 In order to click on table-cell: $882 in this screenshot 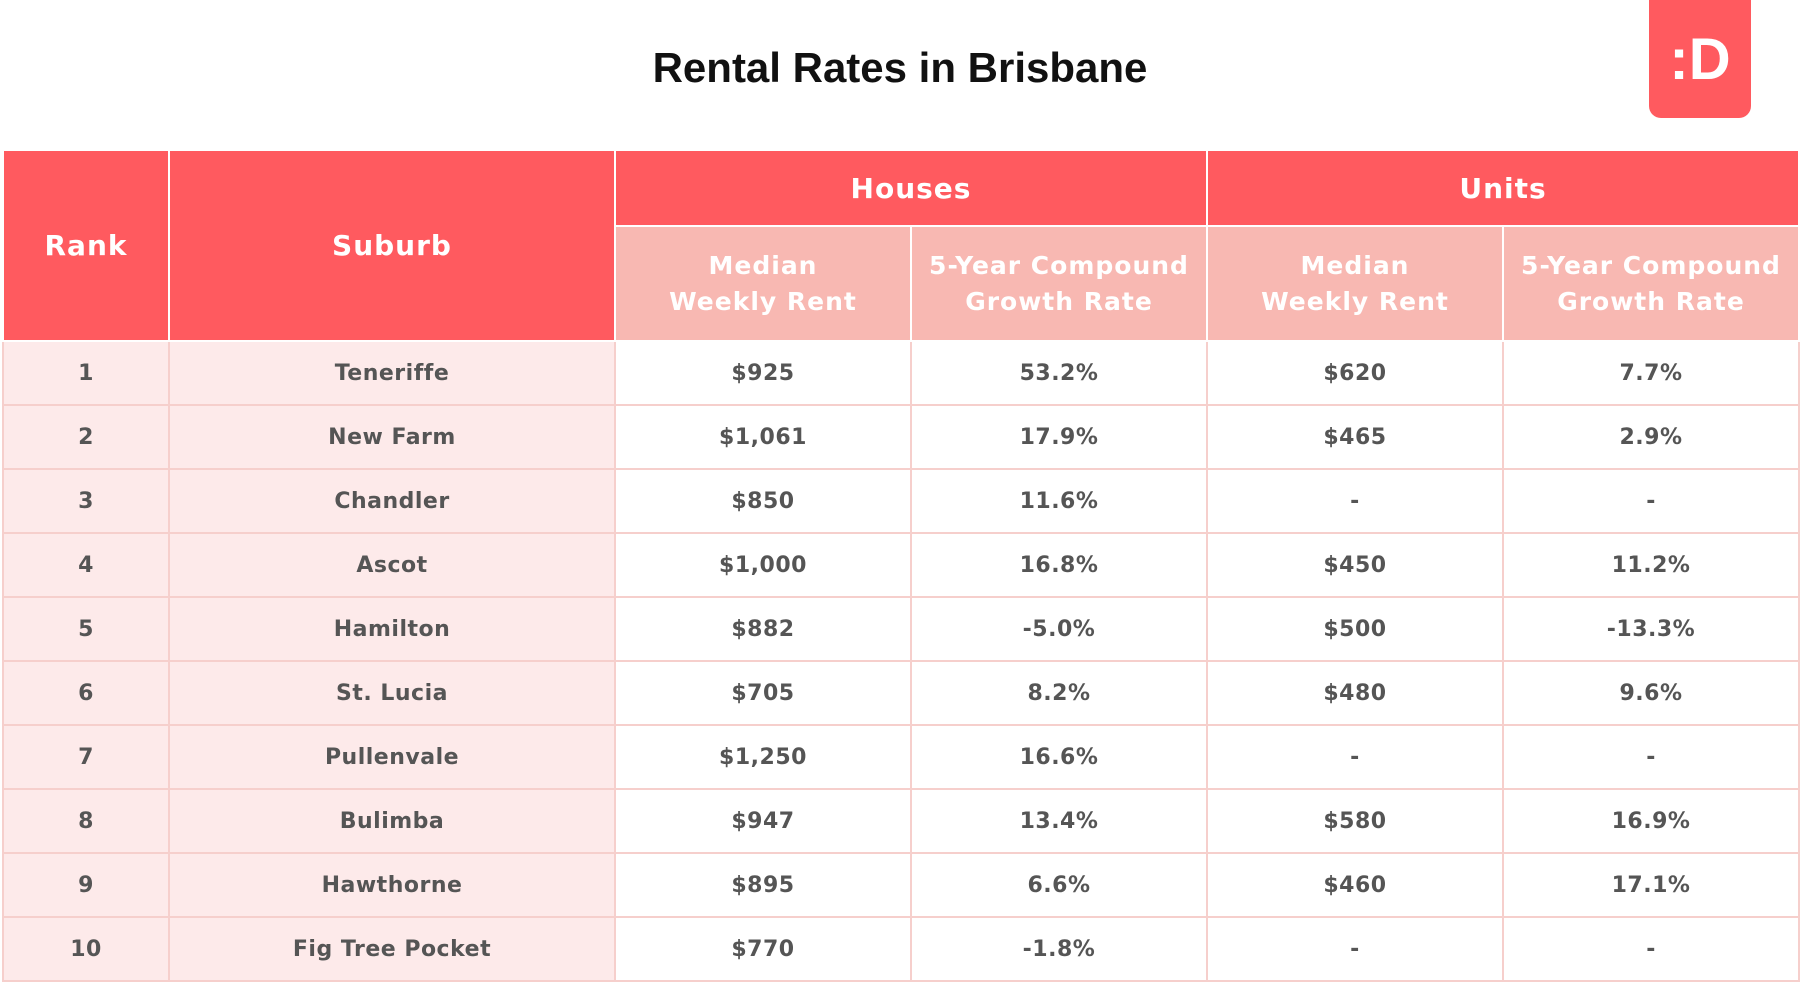, I will do `click(763, 629)`.